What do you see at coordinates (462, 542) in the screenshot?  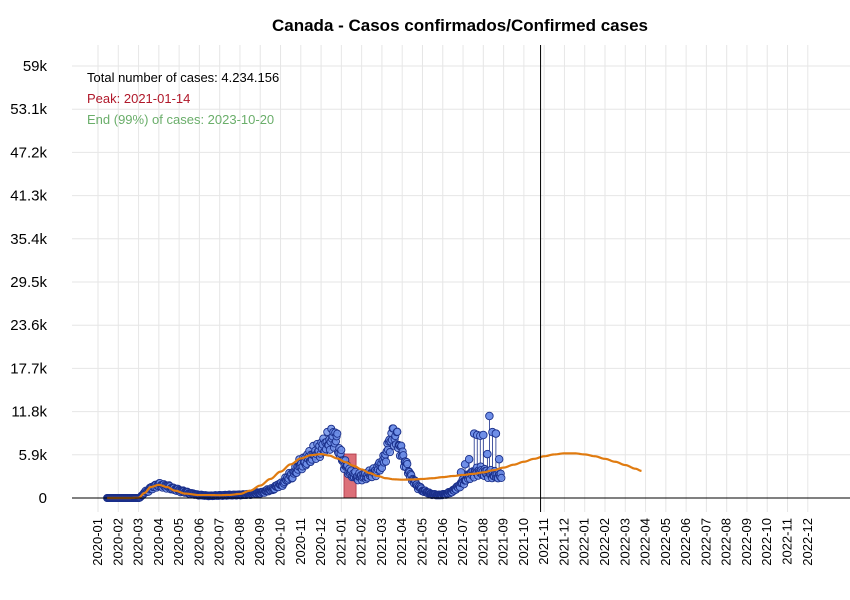 I see `x-tick-label: 2021-07` at bounding box center [462, 542].